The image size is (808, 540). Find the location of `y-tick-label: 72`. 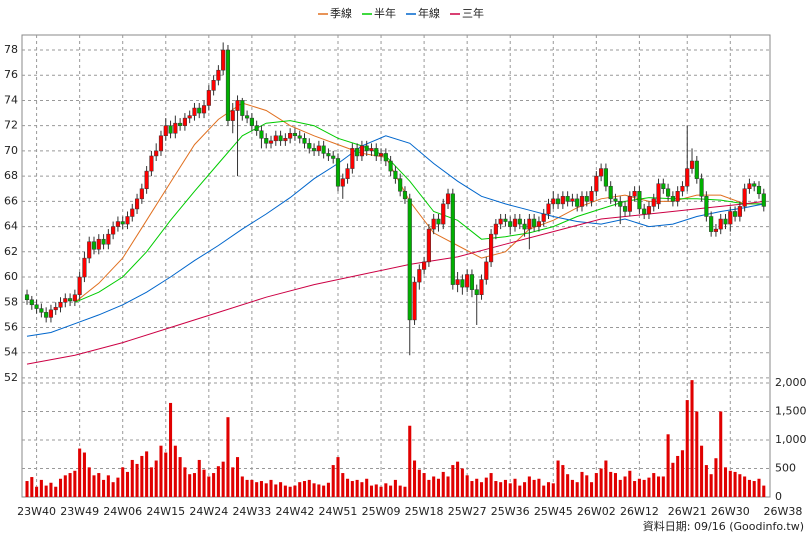

y-tick-label: 72 is located at coordinates (11, 125).